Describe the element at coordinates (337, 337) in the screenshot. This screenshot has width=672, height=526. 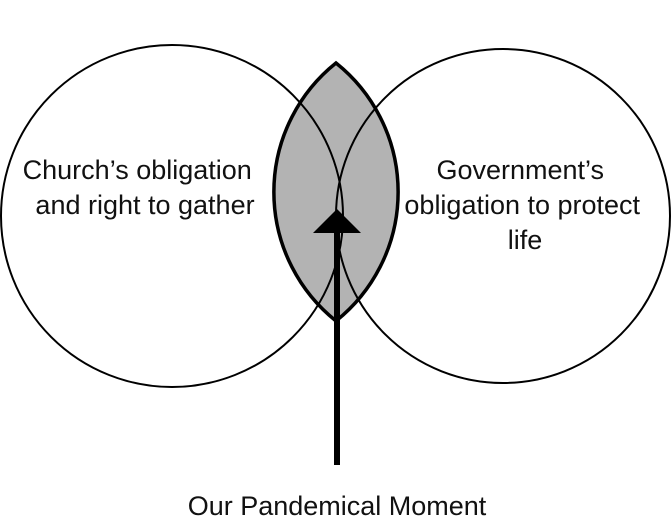
I see `arrow-up-icon` at that location.